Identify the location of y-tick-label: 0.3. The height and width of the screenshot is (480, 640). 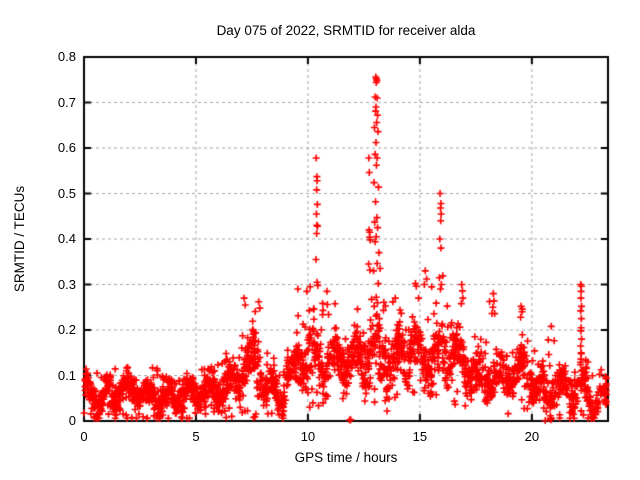
(66, 284).